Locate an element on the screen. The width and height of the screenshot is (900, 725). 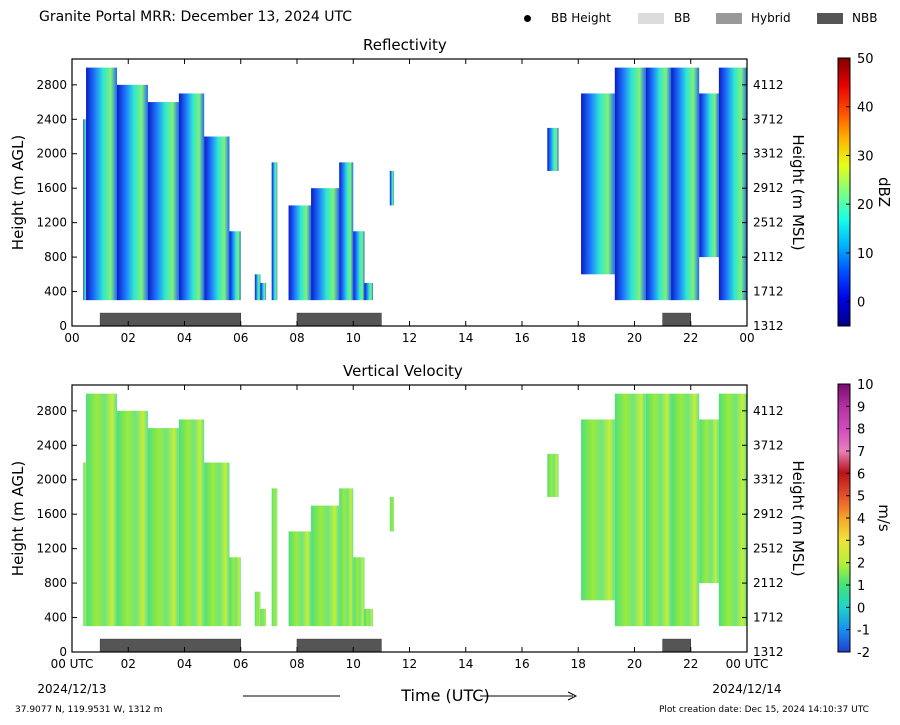
velocity-x-tick-label: 22 is located at coordinates (690, 664).